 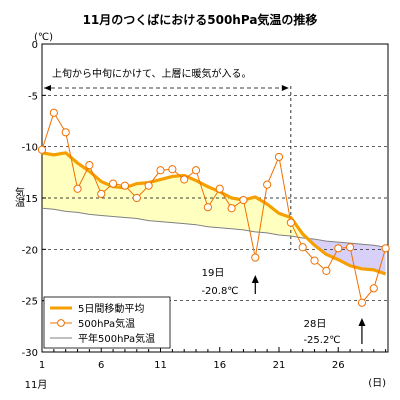 What do you see at coordinates (315, 324) in the screenshot?
I see `low2-day-label: 28日` at bounding box center [315, 324].